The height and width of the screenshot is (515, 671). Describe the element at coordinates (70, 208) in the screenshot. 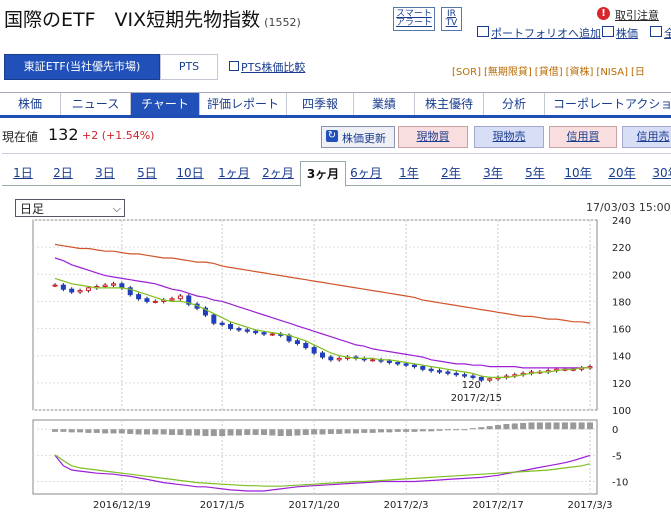

I see `bar-type-select: 日足 ⌵` at that location.